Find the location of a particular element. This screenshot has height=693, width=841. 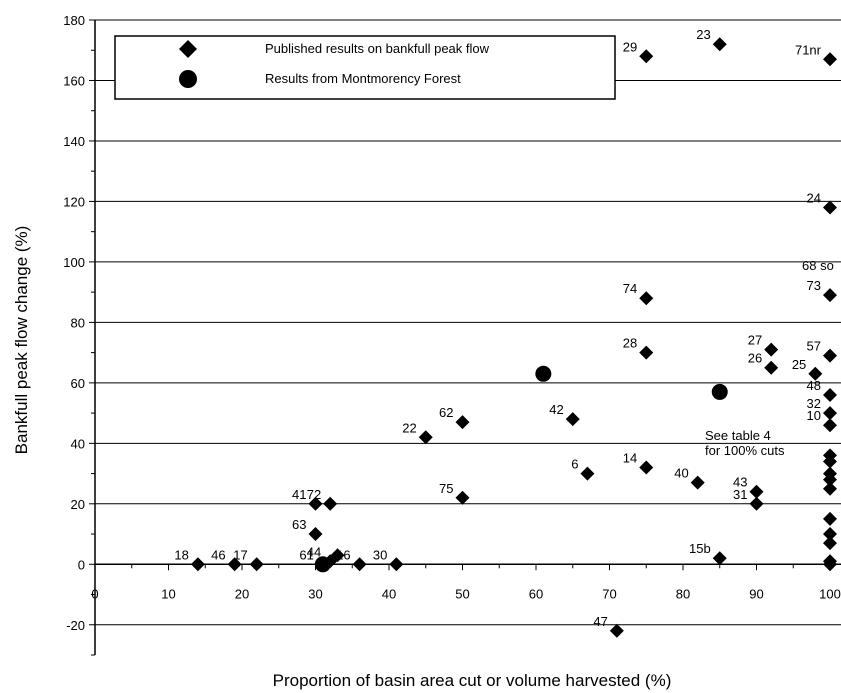

data-label: 15b is located at coordinates (700, 548).